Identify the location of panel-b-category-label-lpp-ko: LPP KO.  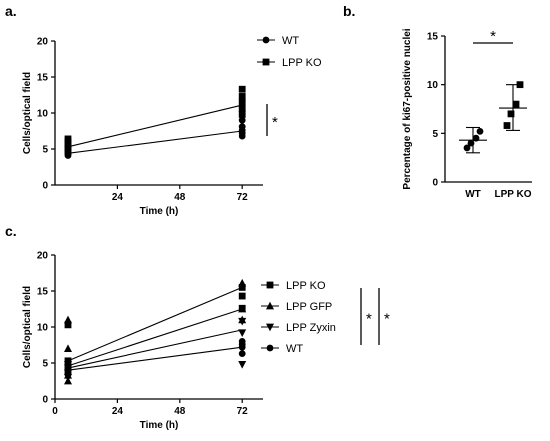
(512, 194).